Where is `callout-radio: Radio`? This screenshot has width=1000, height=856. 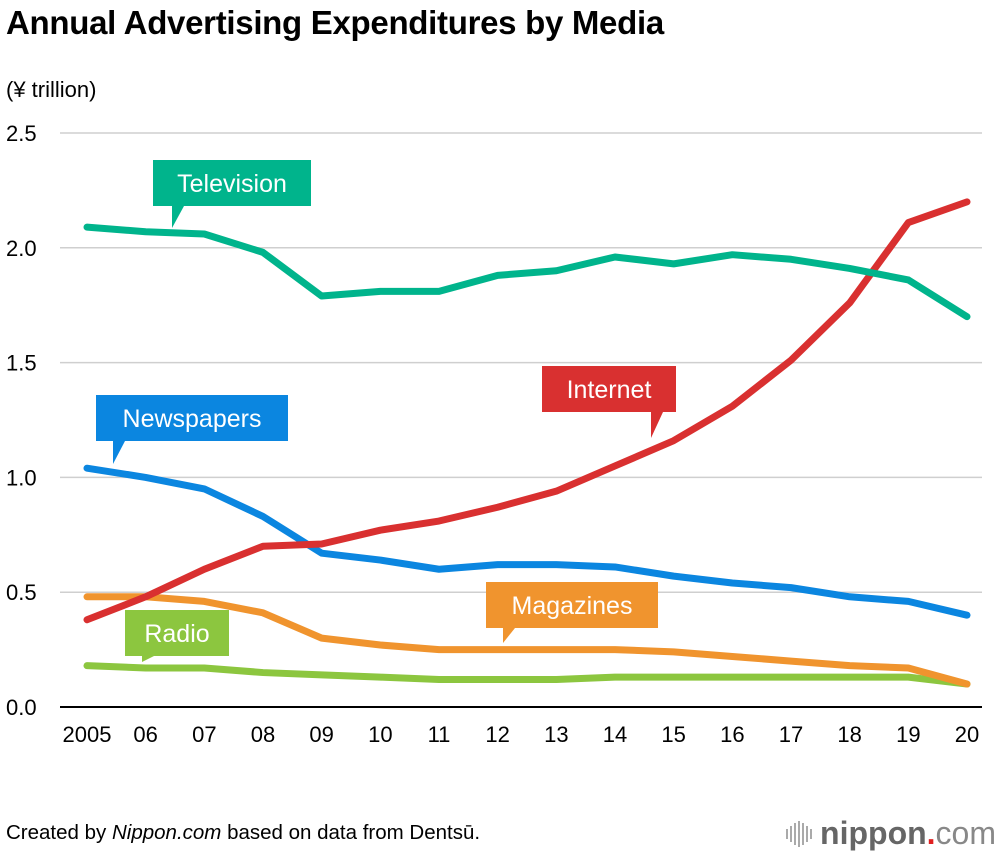
callout-radio: Radio is located at coordinates (177, 636).